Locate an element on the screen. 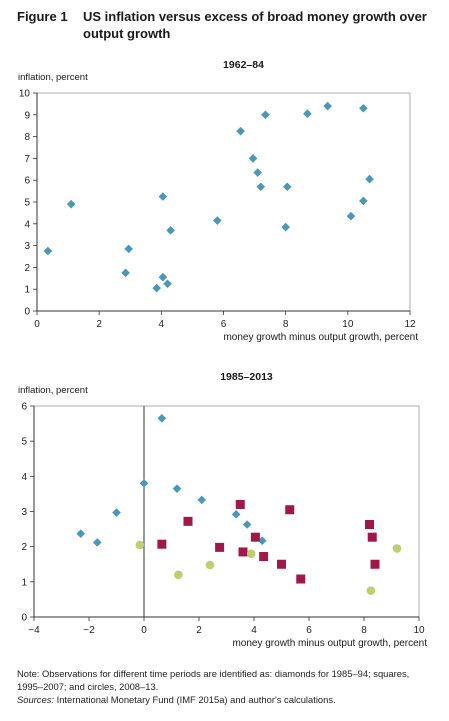  x-tick-label: −4 is located at coordinates (34, 630).